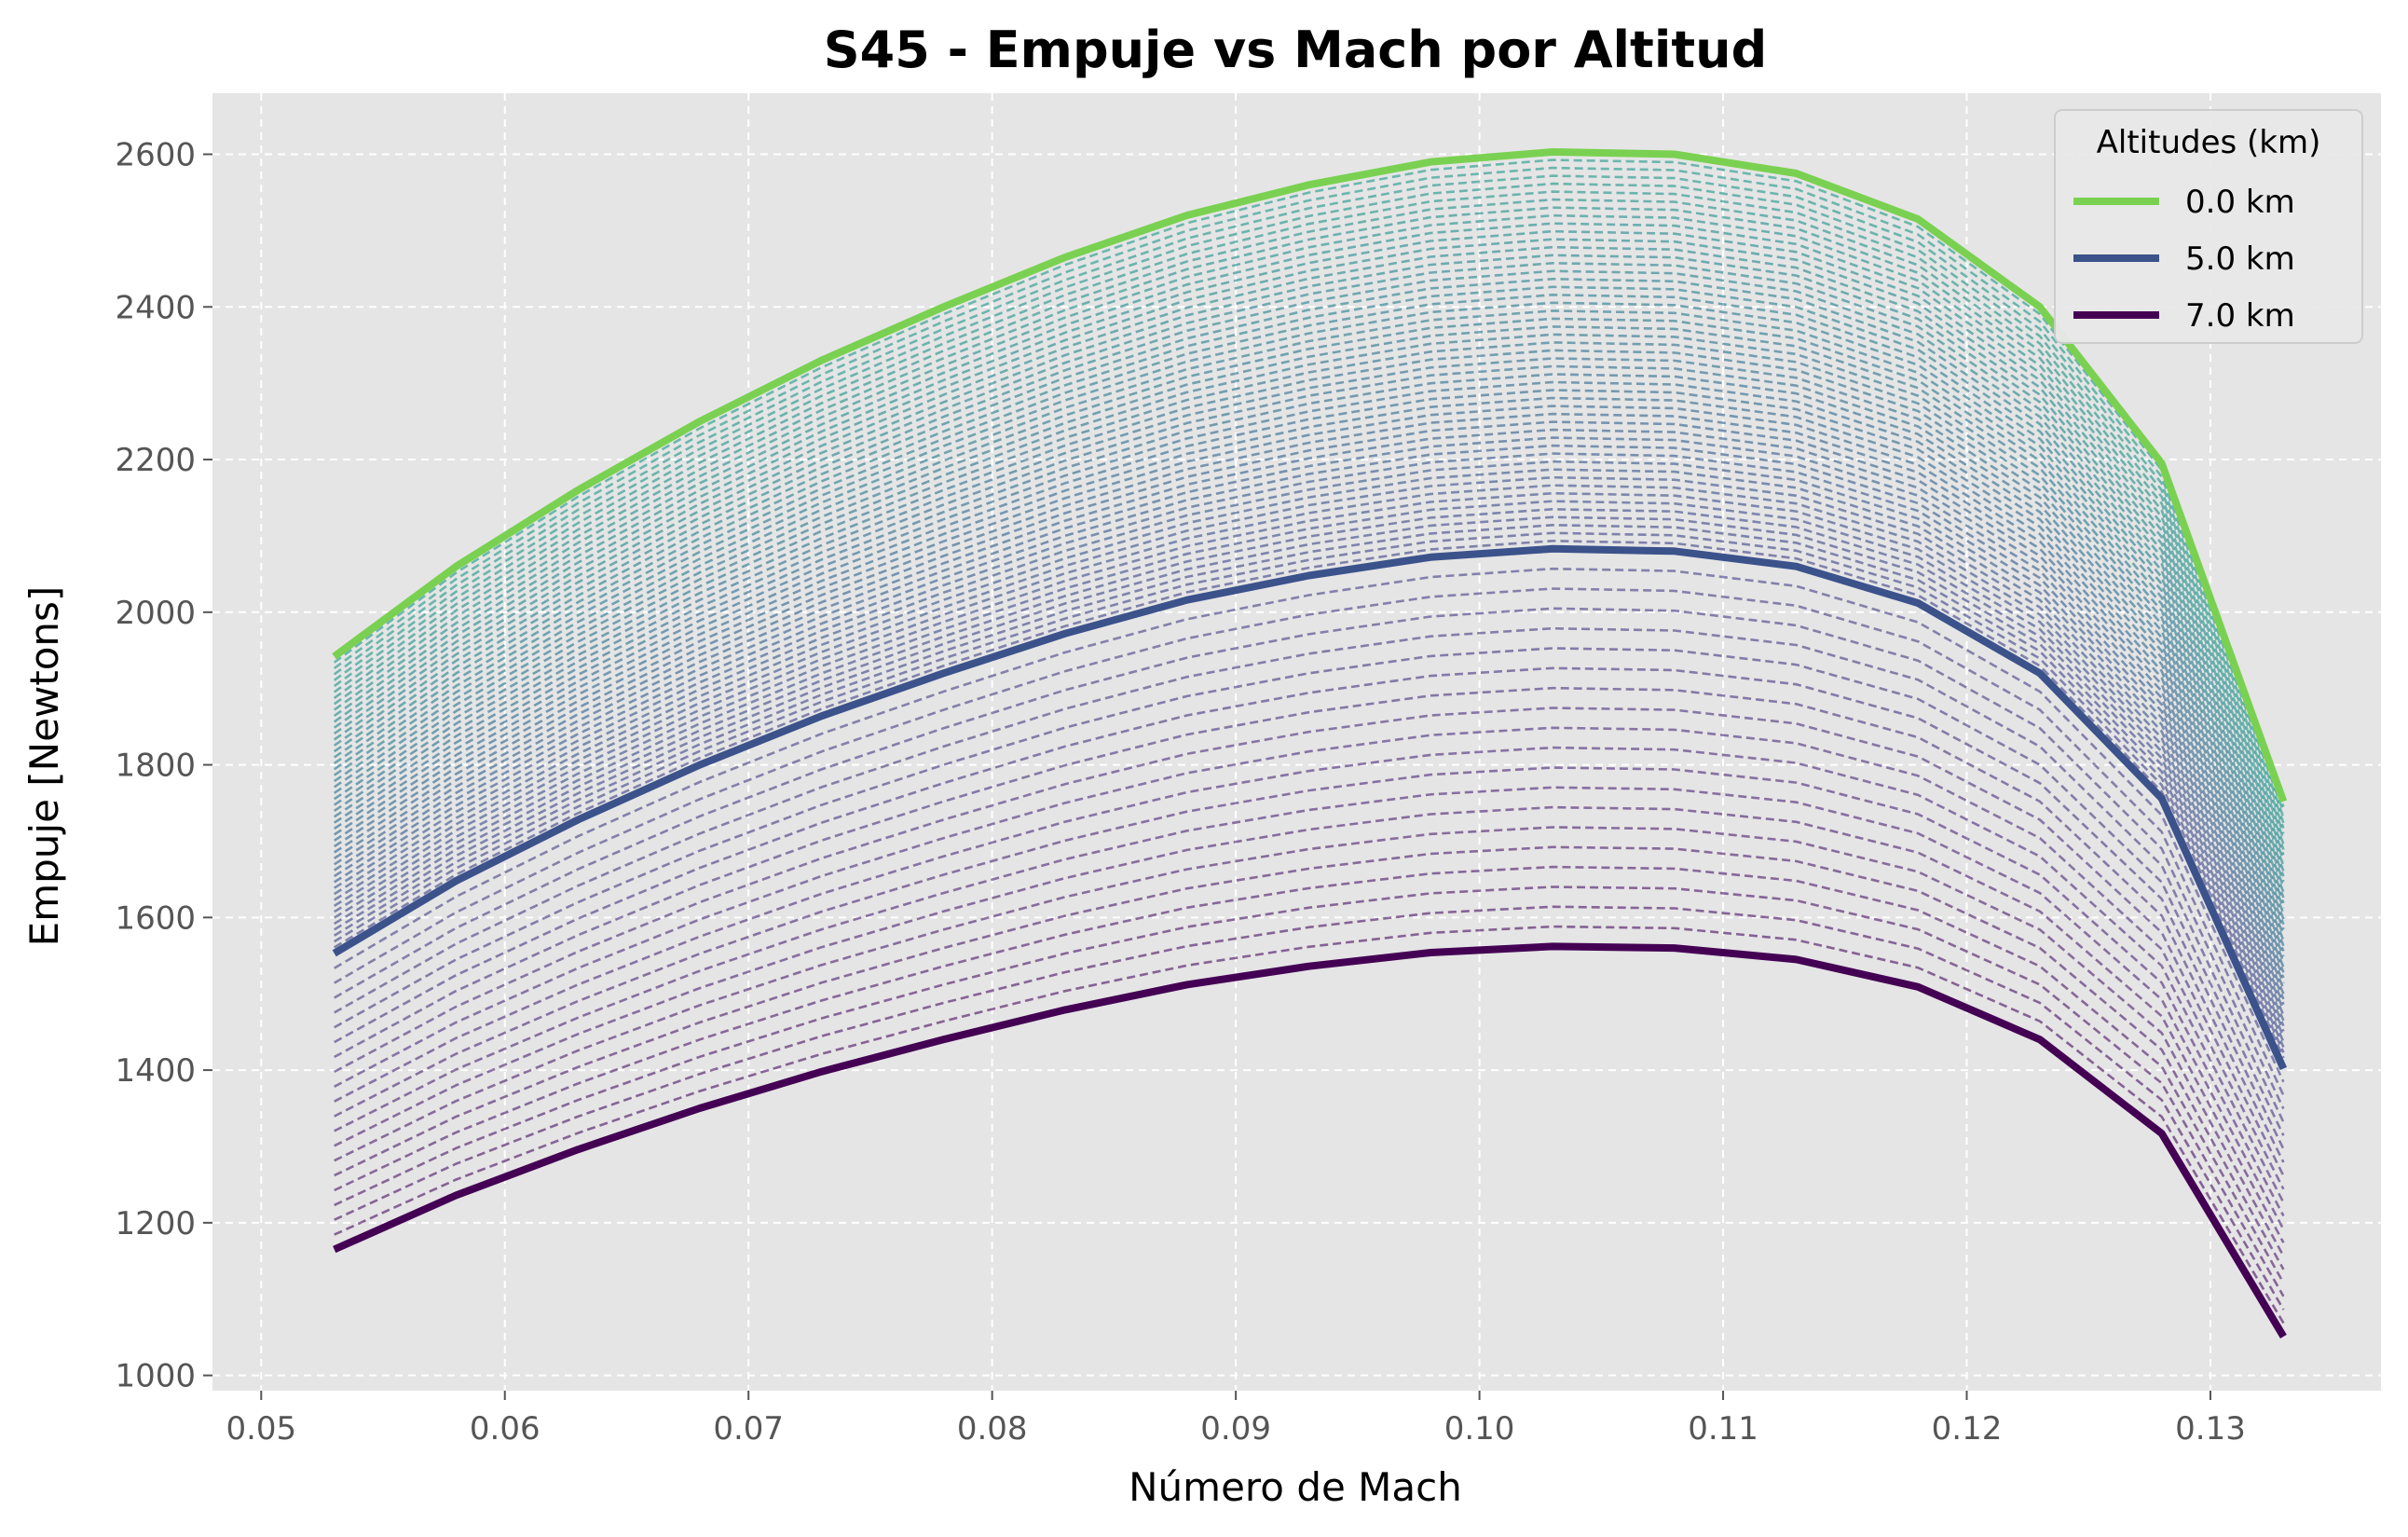  I want to click on chart-title: S45 - Empuje vs Mach por Altitud, so click(1296, 50).